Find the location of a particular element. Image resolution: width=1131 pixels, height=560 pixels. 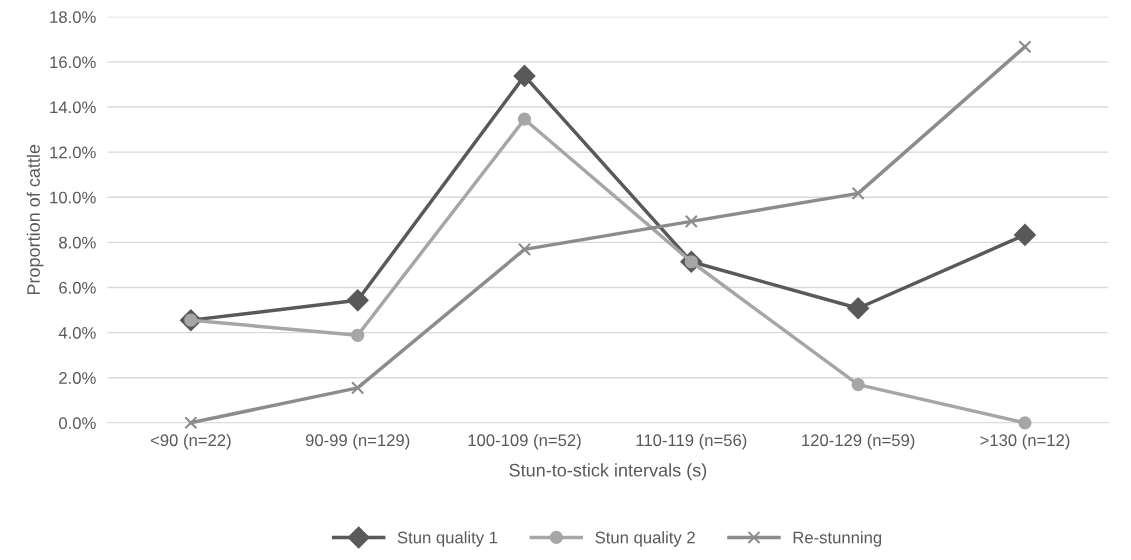

y-tick-label: 14.0% is located at coordinates (73, 107).